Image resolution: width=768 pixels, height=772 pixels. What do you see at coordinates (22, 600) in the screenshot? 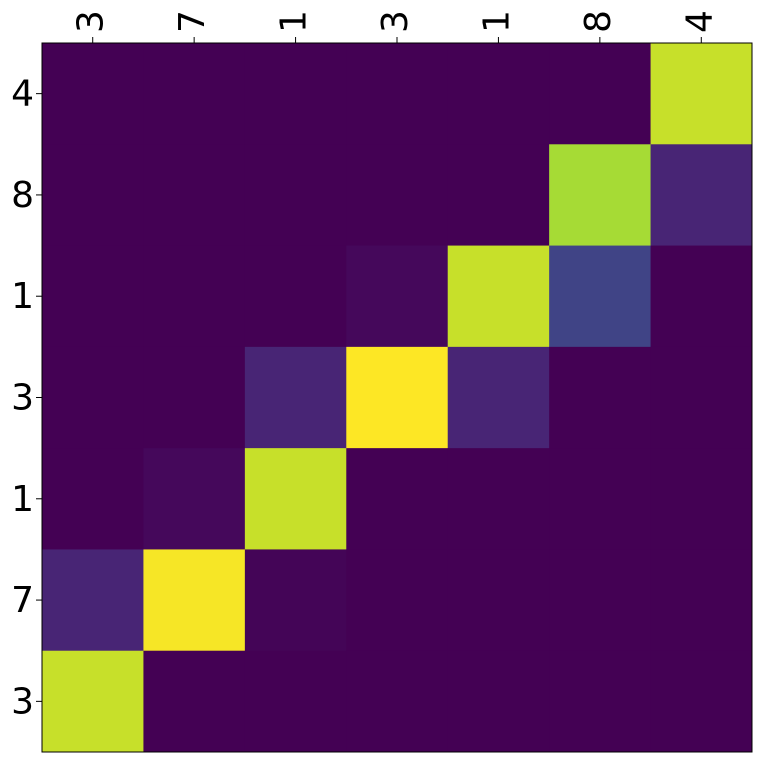
I see `y-tick-label: 7` at bounding box center [22, 600].